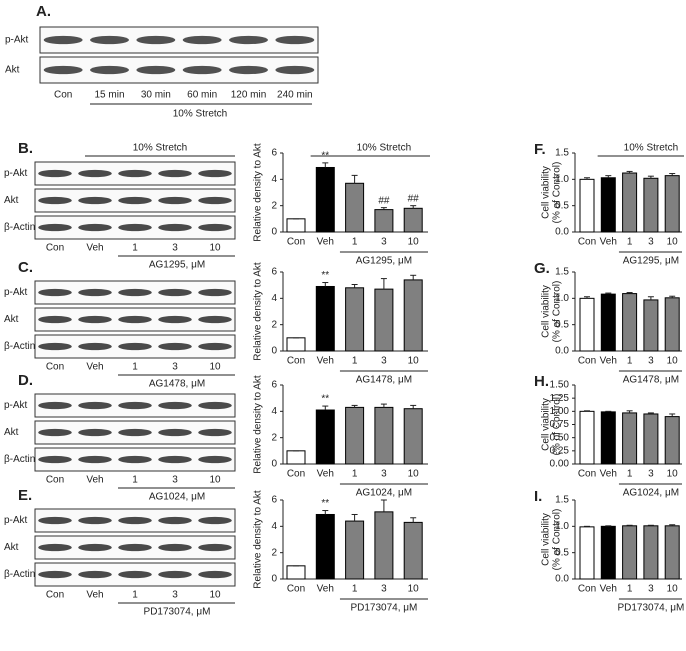  Describe the element at coordinates (295, 95) in the screenshot. I see `lane-label: 240 min` at that location.